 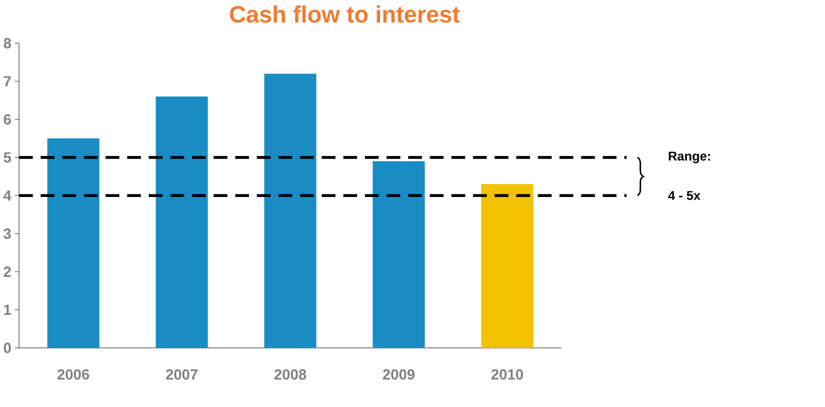 I want to click on chart-title: Cash flow to interest, so click(x=345, y=14).